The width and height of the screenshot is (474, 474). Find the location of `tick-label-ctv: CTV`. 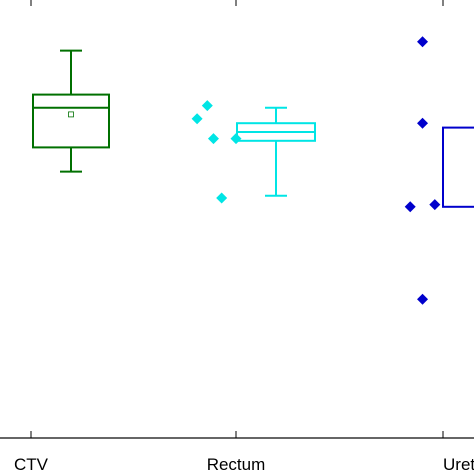

tick-label-ctv: CTV is located at coordinates (31, 464).